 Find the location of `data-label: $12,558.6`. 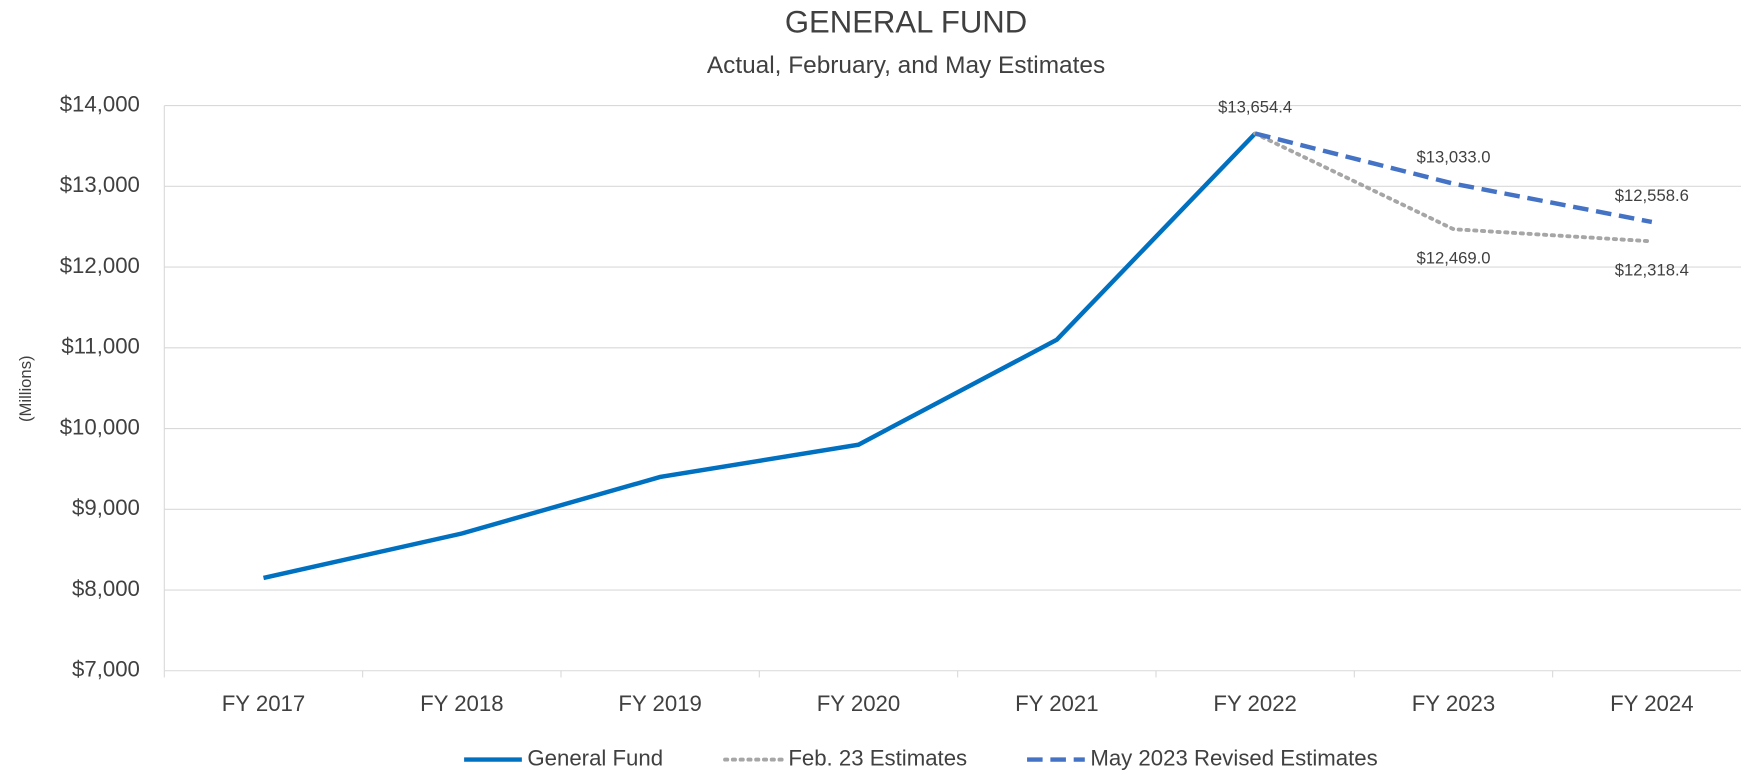

data-label: $12,558.6 is located at coordinates (1652, 195).